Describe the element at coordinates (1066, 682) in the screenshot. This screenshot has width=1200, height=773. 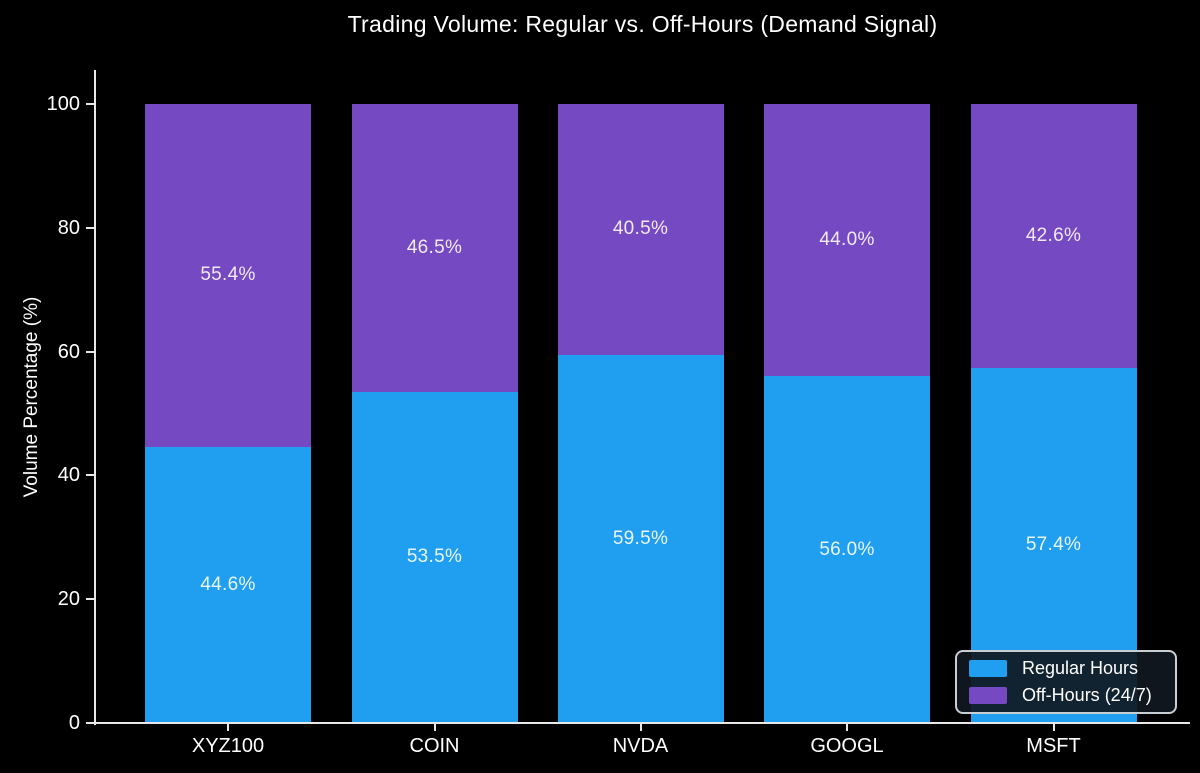
I see `legend: Regular Hours Off-Hours (24/7)` at that location.